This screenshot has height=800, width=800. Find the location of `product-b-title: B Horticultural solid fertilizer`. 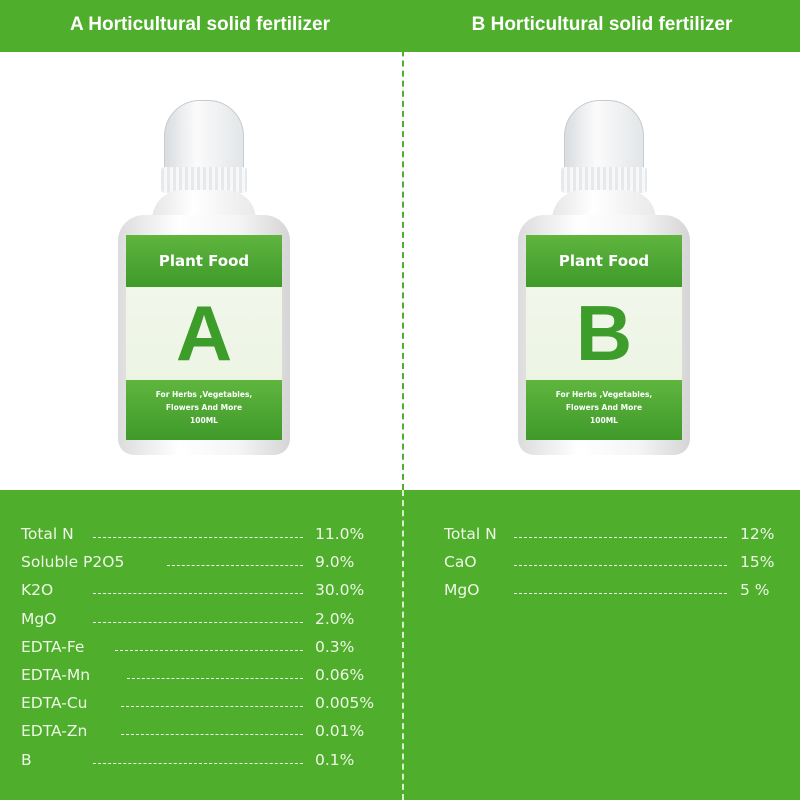

product-b-title: B Horticultural solid fertilizer is located at coordinates (602, 24).